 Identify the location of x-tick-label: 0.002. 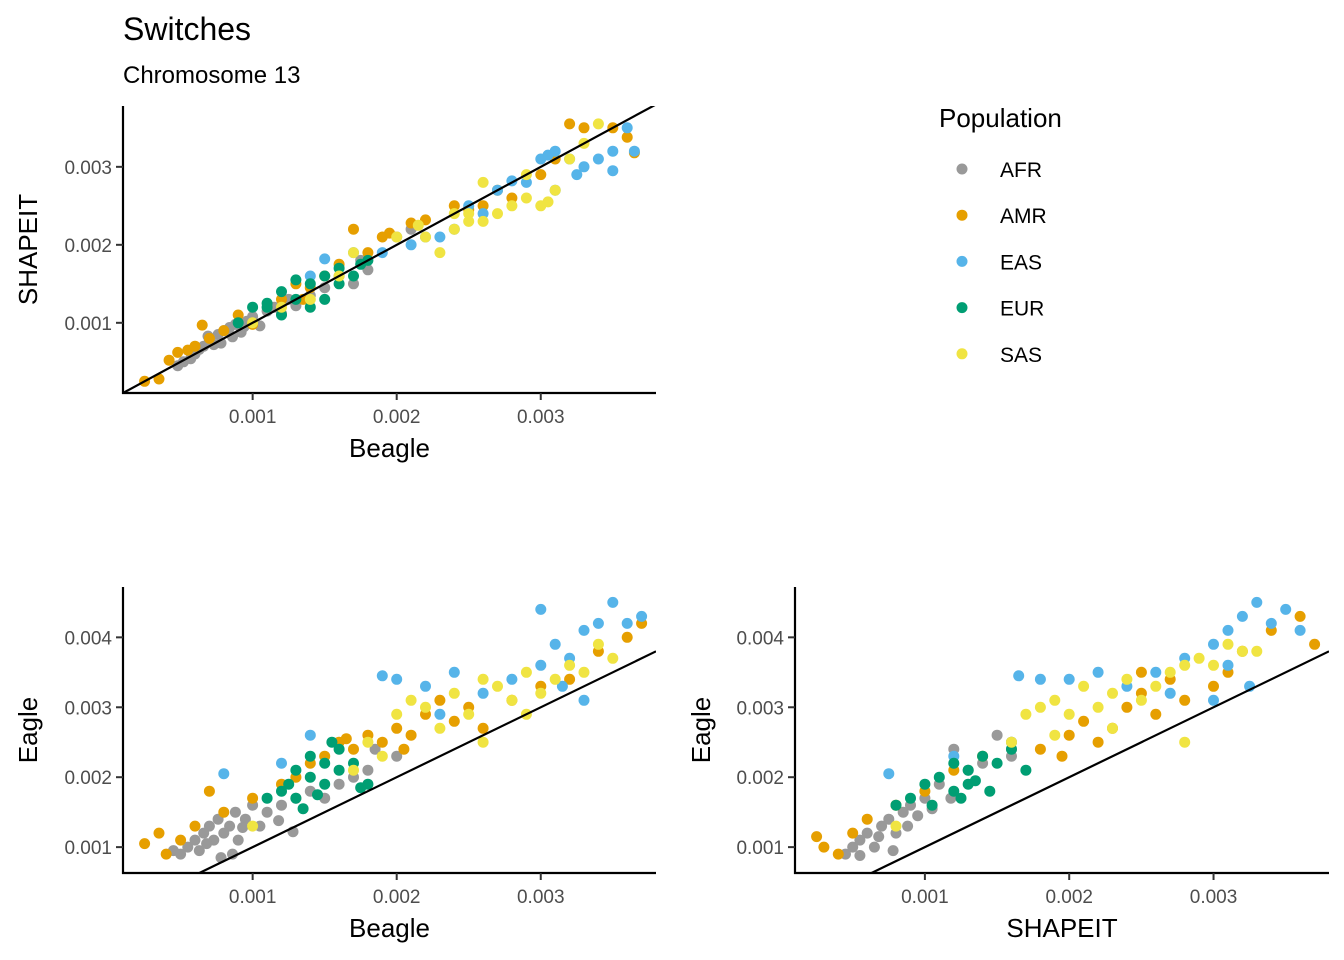
(397, 897).